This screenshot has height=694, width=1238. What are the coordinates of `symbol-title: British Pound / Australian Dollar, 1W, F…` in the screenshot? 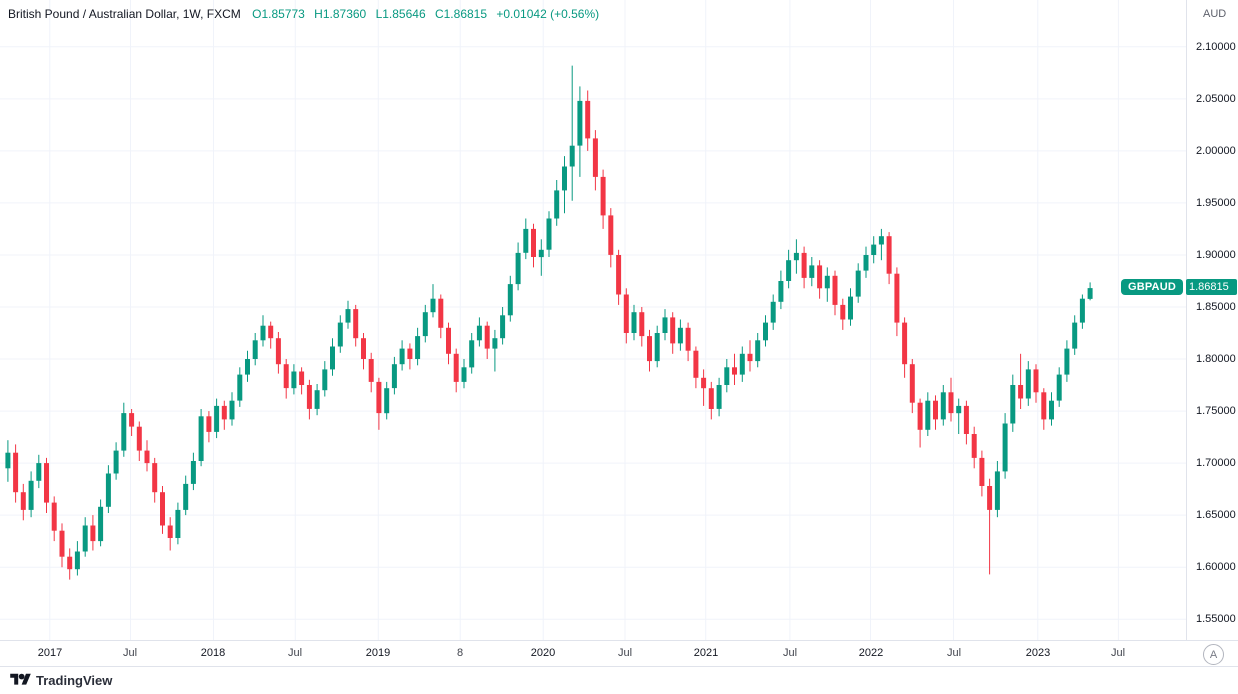 It's located at (124, 14).